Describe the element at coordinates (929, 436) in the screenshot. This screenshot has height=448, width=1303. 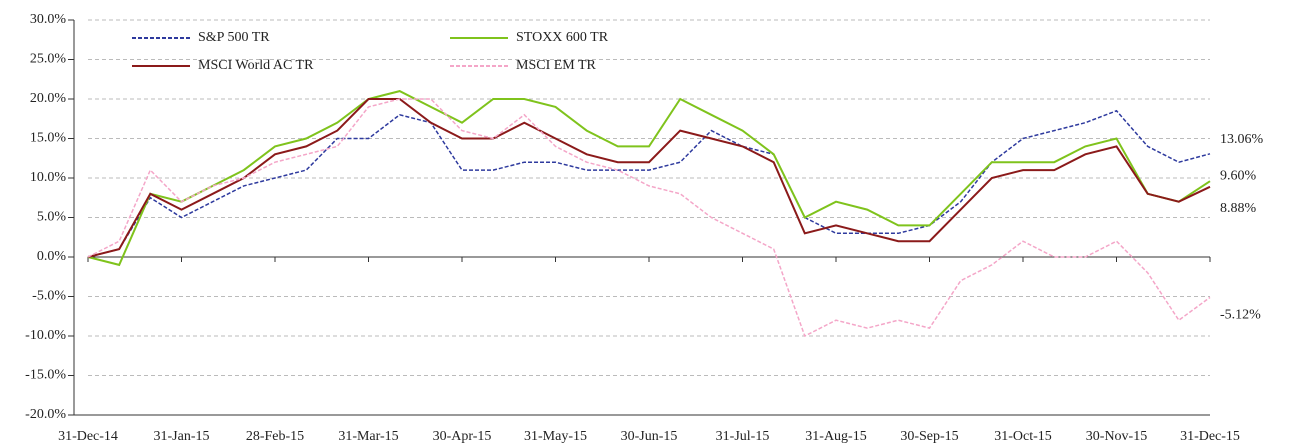
I see `x-tick-label: 30-Sep-15` at that location.